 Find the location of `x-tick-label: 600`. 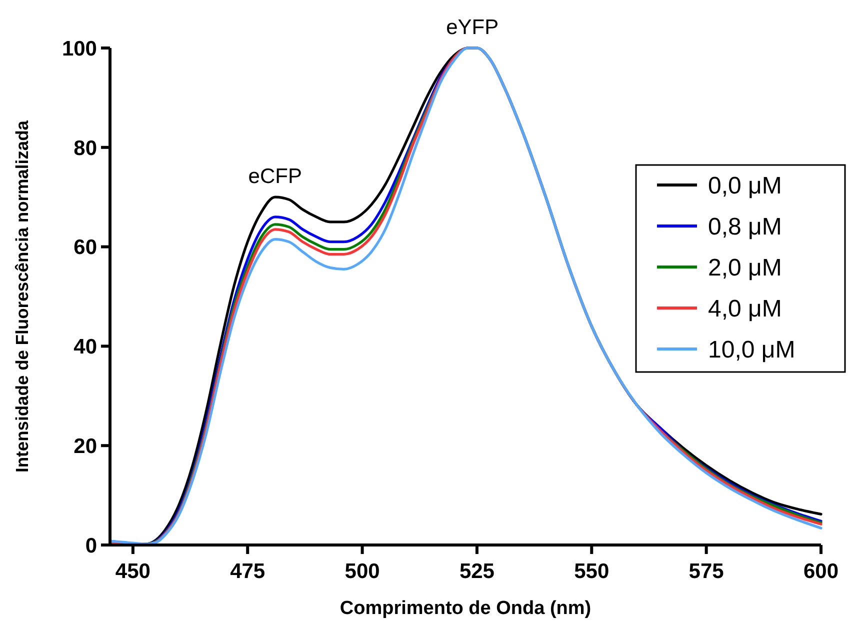

x-tick-label: 600 is located at coordinates (821, 571).